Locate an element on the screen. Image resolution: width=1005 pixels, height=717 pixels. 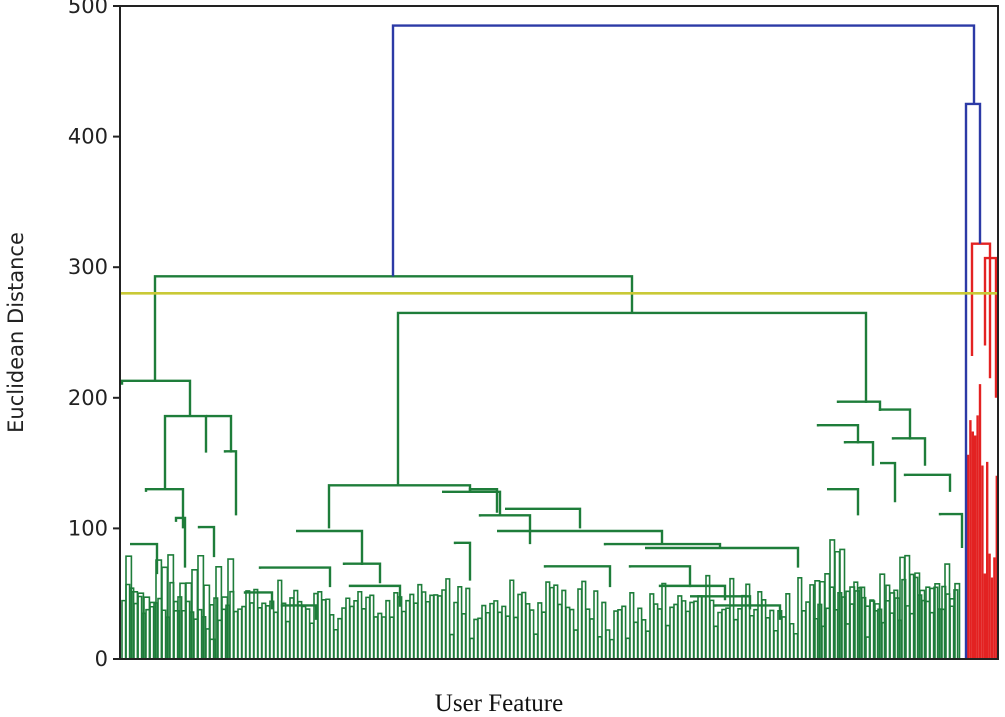
y-tick-label: 400 is located at coordinates (88, 137).